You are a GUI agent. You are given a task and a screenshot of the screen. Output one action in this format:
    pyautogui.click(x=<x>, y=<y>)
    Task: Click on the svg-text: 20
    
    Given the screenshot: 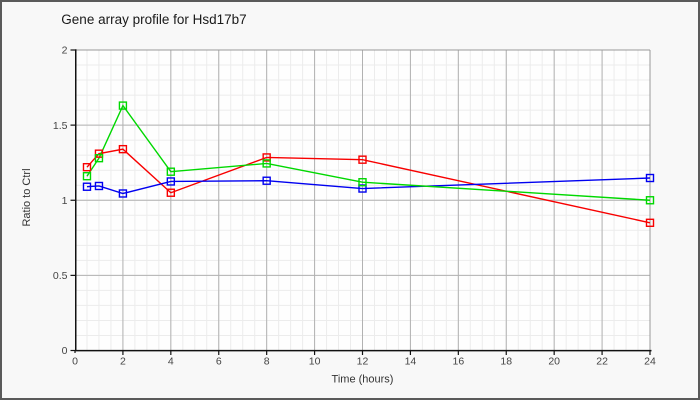 What is the action you would take?
    pyautogui.click(x=554, y=362)
    